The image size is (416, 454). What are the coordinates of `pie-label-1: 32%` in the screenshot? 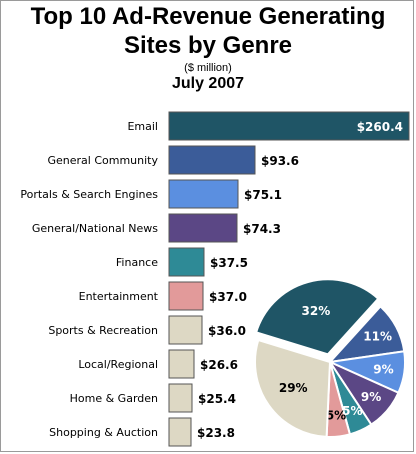 It's located at (316, 311).